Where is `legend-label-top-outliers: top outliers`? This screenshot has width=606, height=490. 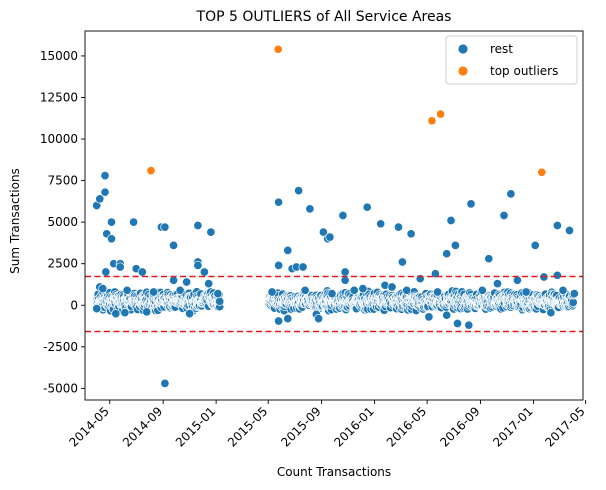
legend-label-top-outliers: top outliers is located at coordinates (524, 71).